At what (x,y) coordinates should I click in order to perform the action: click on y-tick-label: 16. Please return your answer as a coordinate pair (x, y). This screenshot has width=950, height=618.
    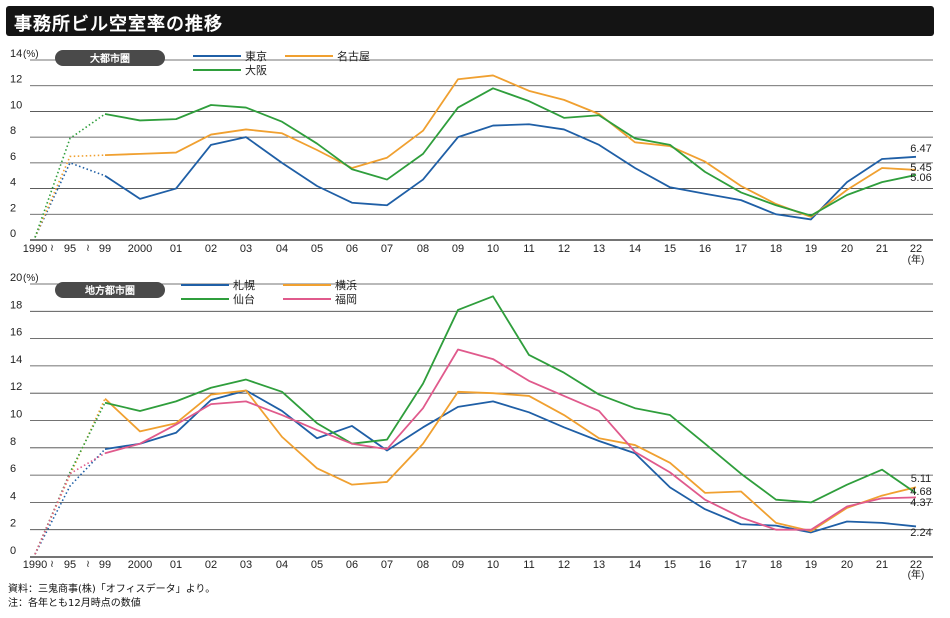
    Looking at the image, I should click on (16, 333).